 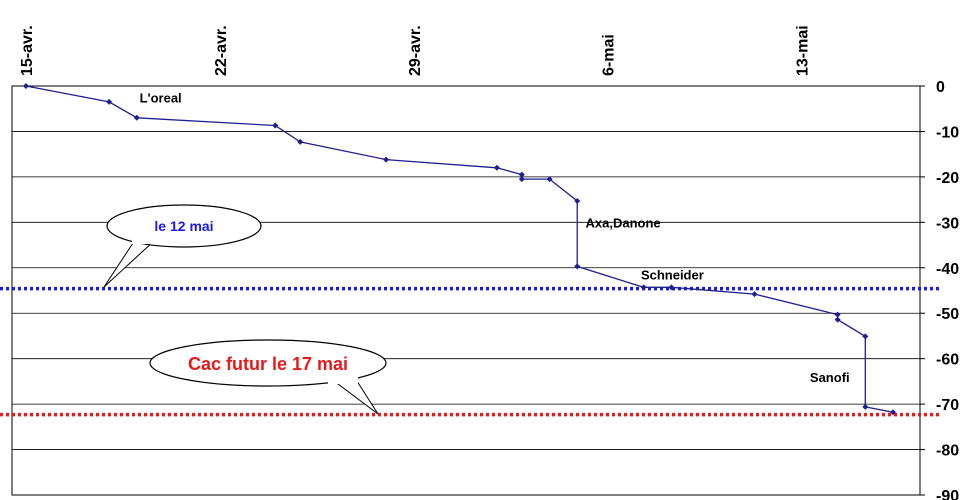 I want to click on callout-label-17-mai: Cac futur le 17 mai, so click(x=268, y=364).